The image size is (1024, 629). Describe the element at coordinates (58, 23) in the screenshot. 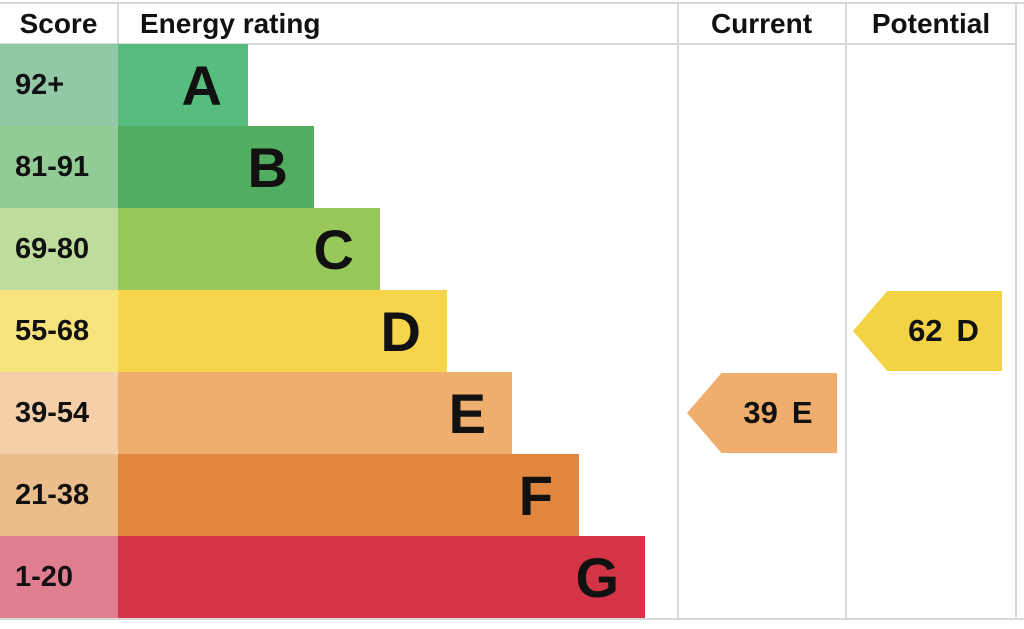

I see `score-column-header: Score` at that location.